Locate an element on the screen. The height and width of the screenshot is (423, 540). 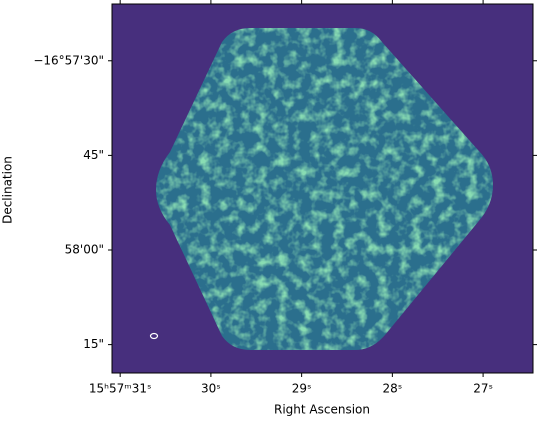
y-tick-label: 15" is located at coordinates (93, 344).